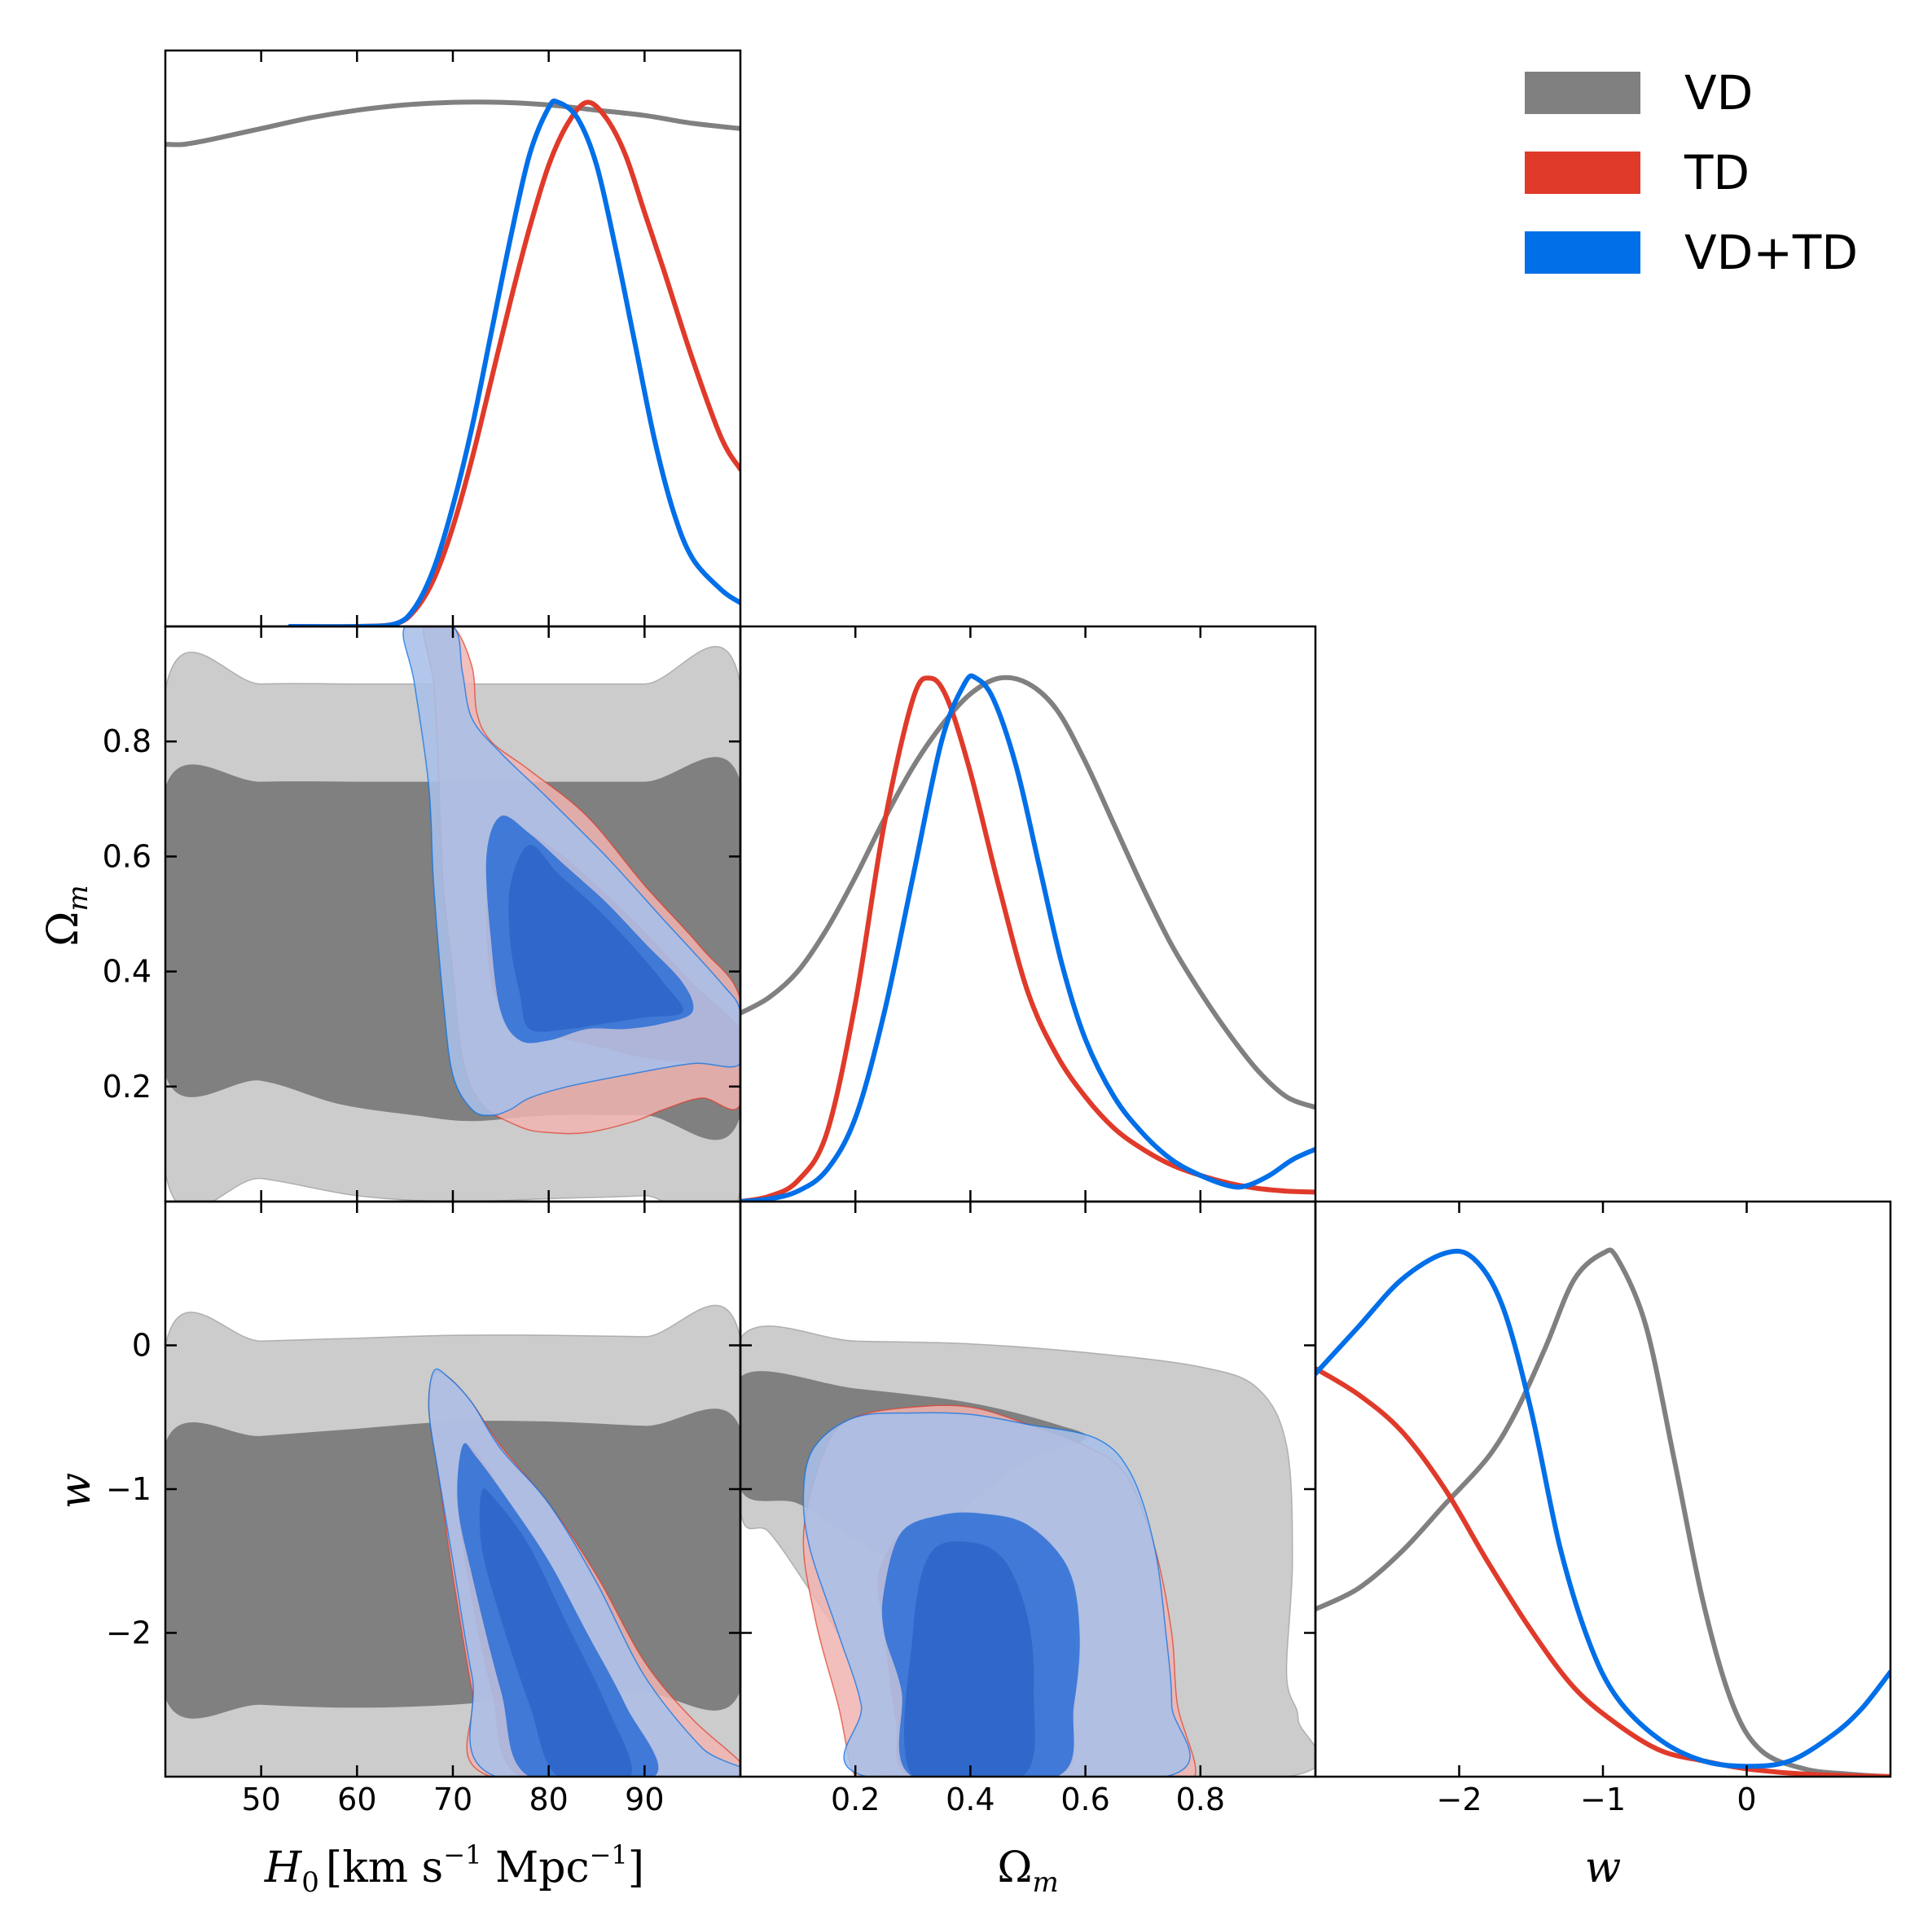 The image size is (1932, 1929). I want to click on y-tick-label-w: −2, so click(128, 1633).